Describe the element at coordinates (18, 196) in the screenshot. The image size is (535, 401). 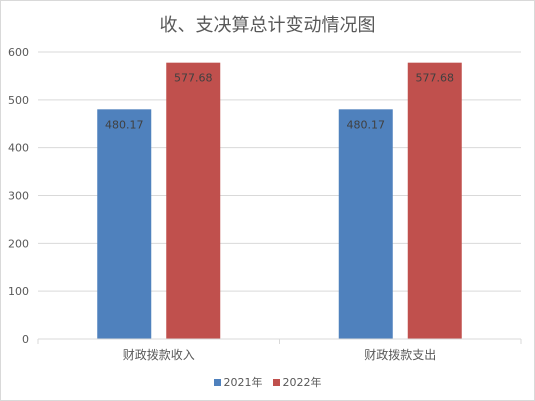
I see `y-tick-label: 300` at that location.